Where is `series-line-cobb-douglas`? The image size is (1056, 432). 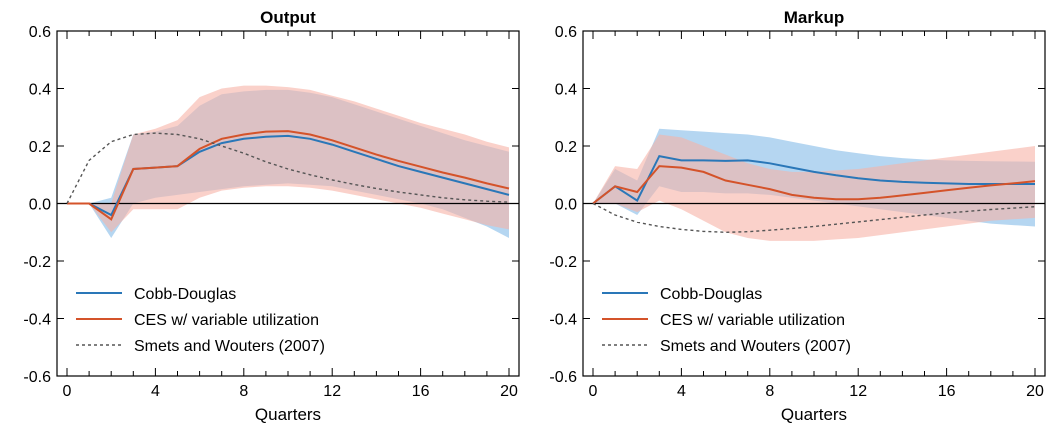 series-line-cobb-douglas is located at coordinates (813, 179).